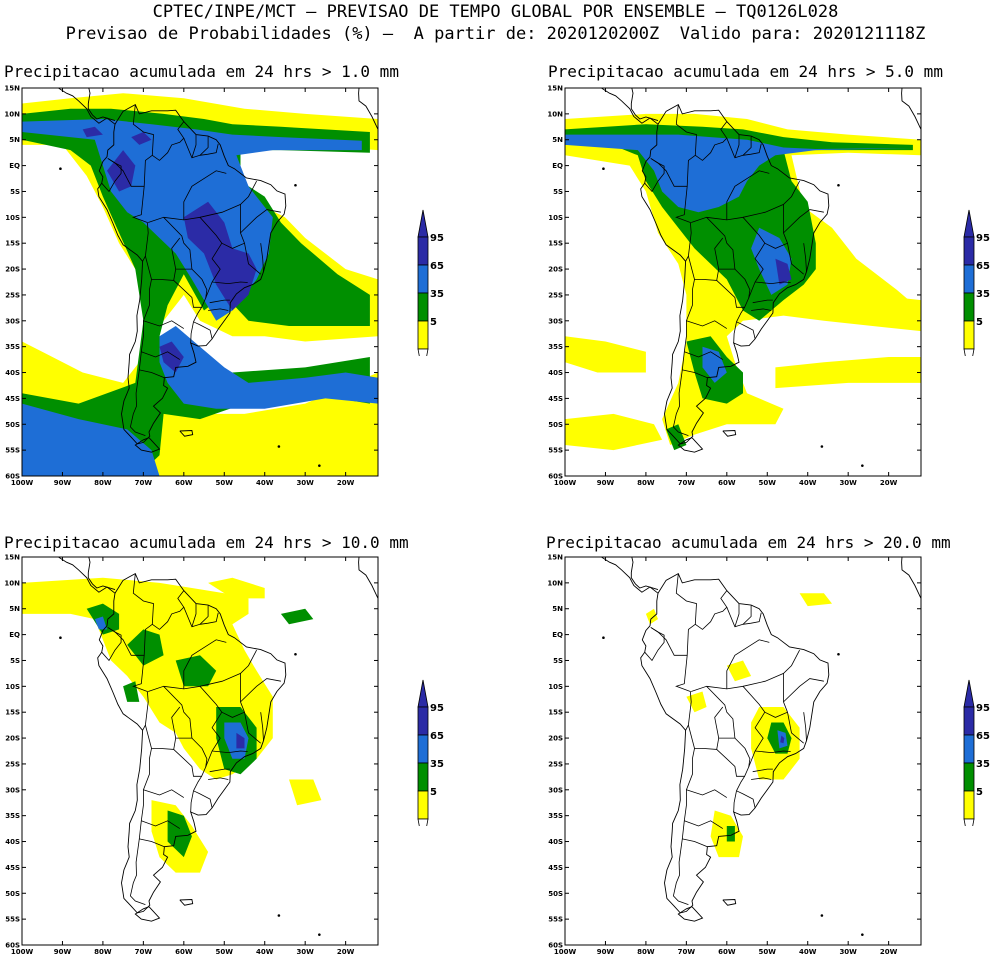 This screenshot has width=991, height=957. I want to click on lat-label: 10N, so click(555, 114).